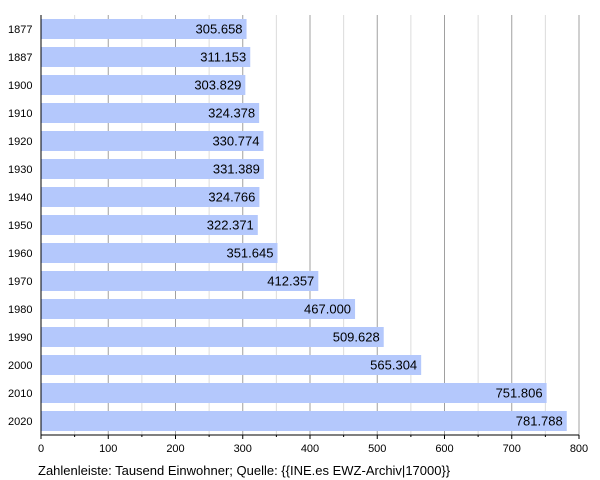  I want to click on x-tick-label: 700, so click(512, 449).